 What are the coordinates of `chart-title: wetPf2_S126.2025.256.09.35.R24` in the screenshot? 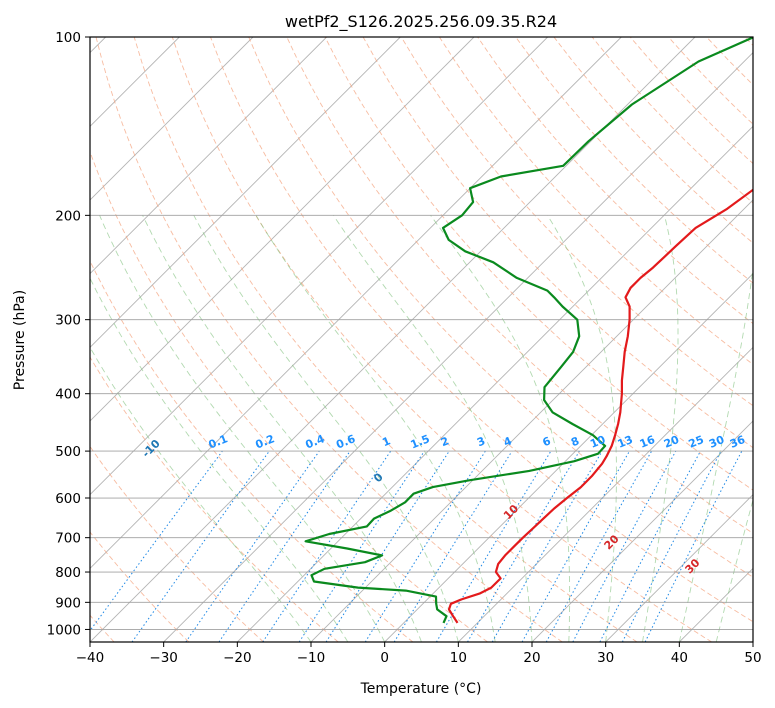 It's located at (421, 22).